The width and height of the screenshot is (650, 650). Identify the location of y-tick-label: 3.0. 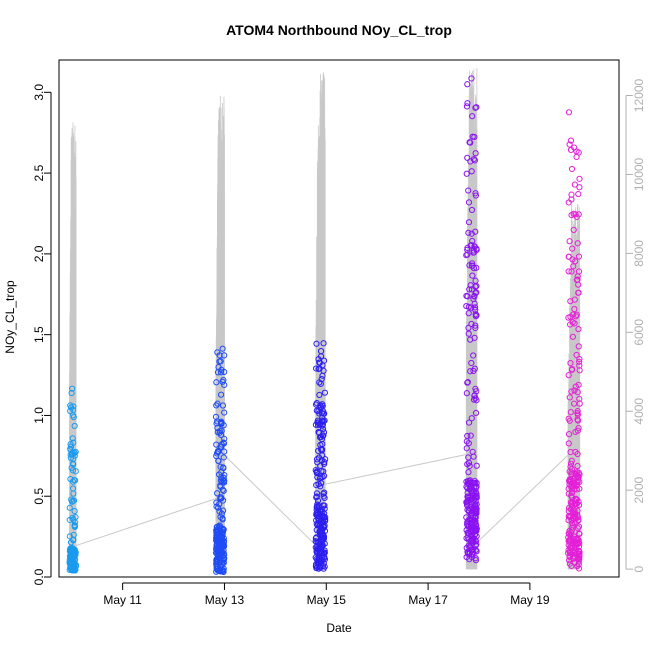
(39, 92).